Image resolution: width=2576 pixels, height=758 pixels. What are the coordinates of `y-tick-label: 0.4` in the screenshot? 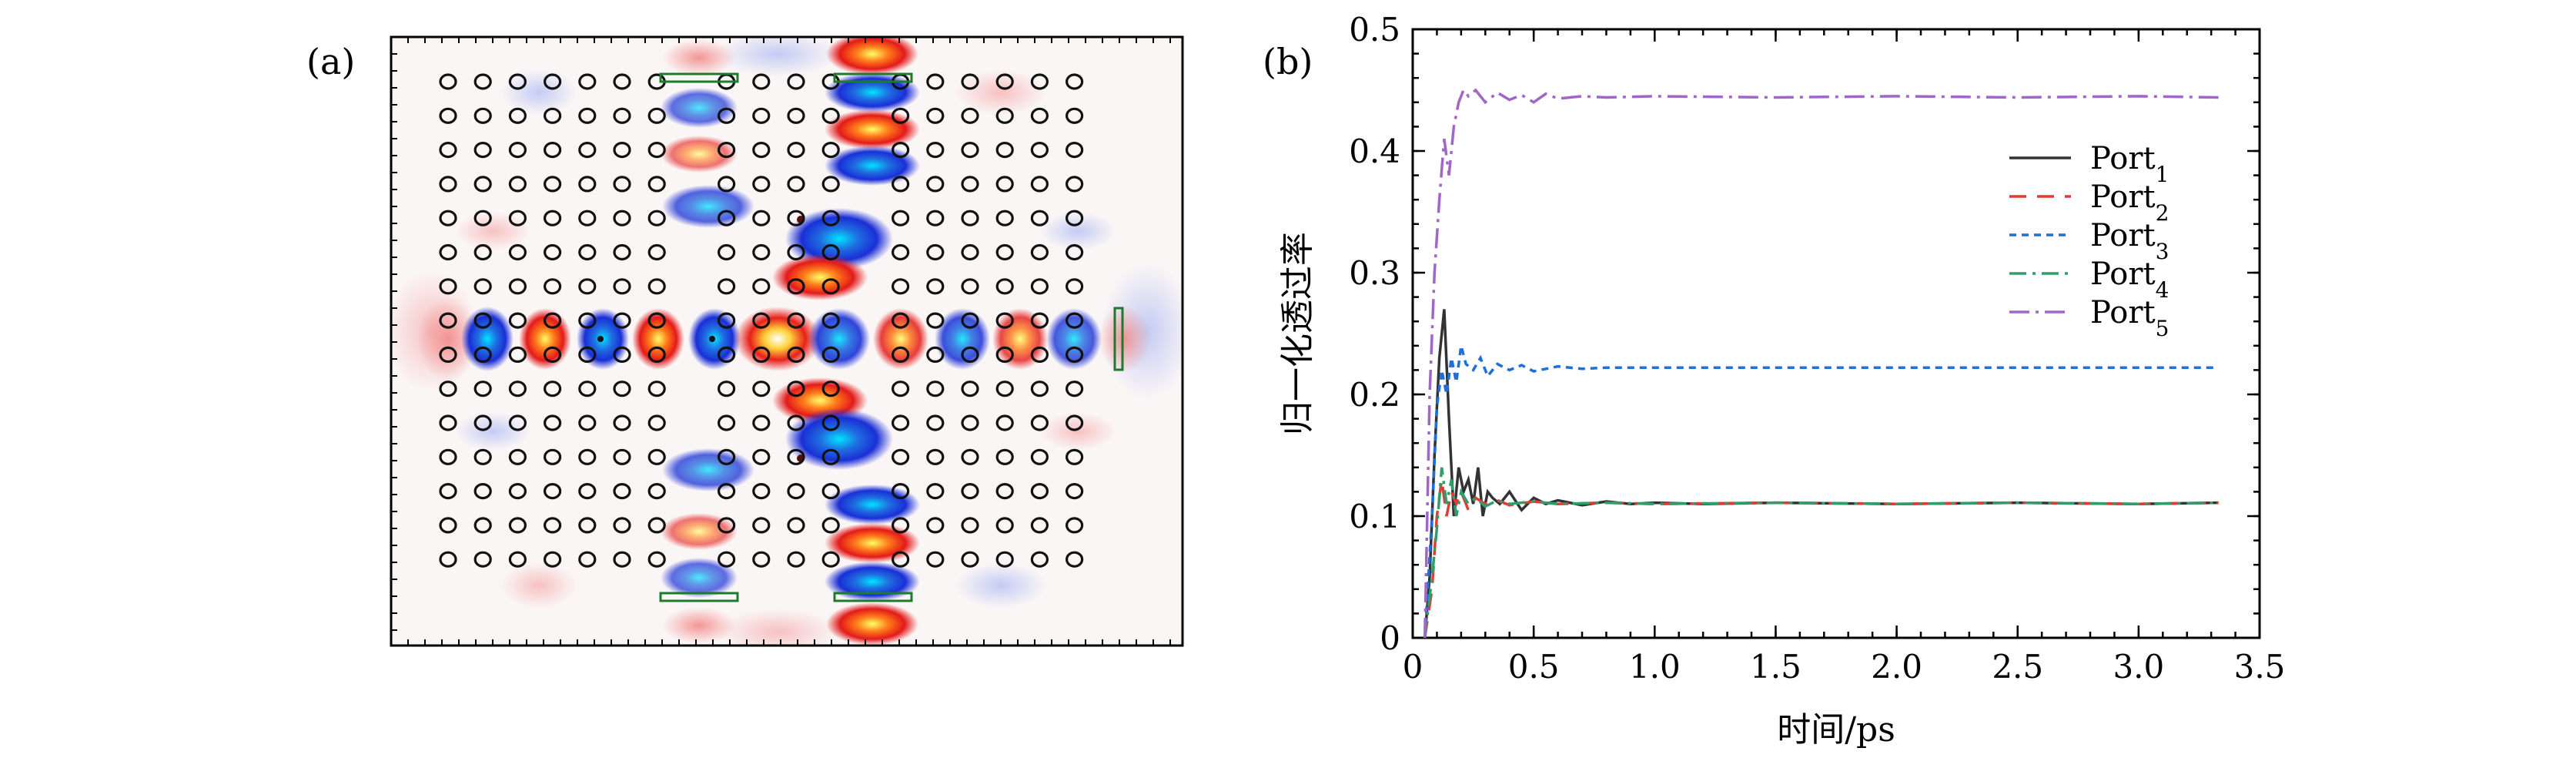 It's located at (1375, 151).